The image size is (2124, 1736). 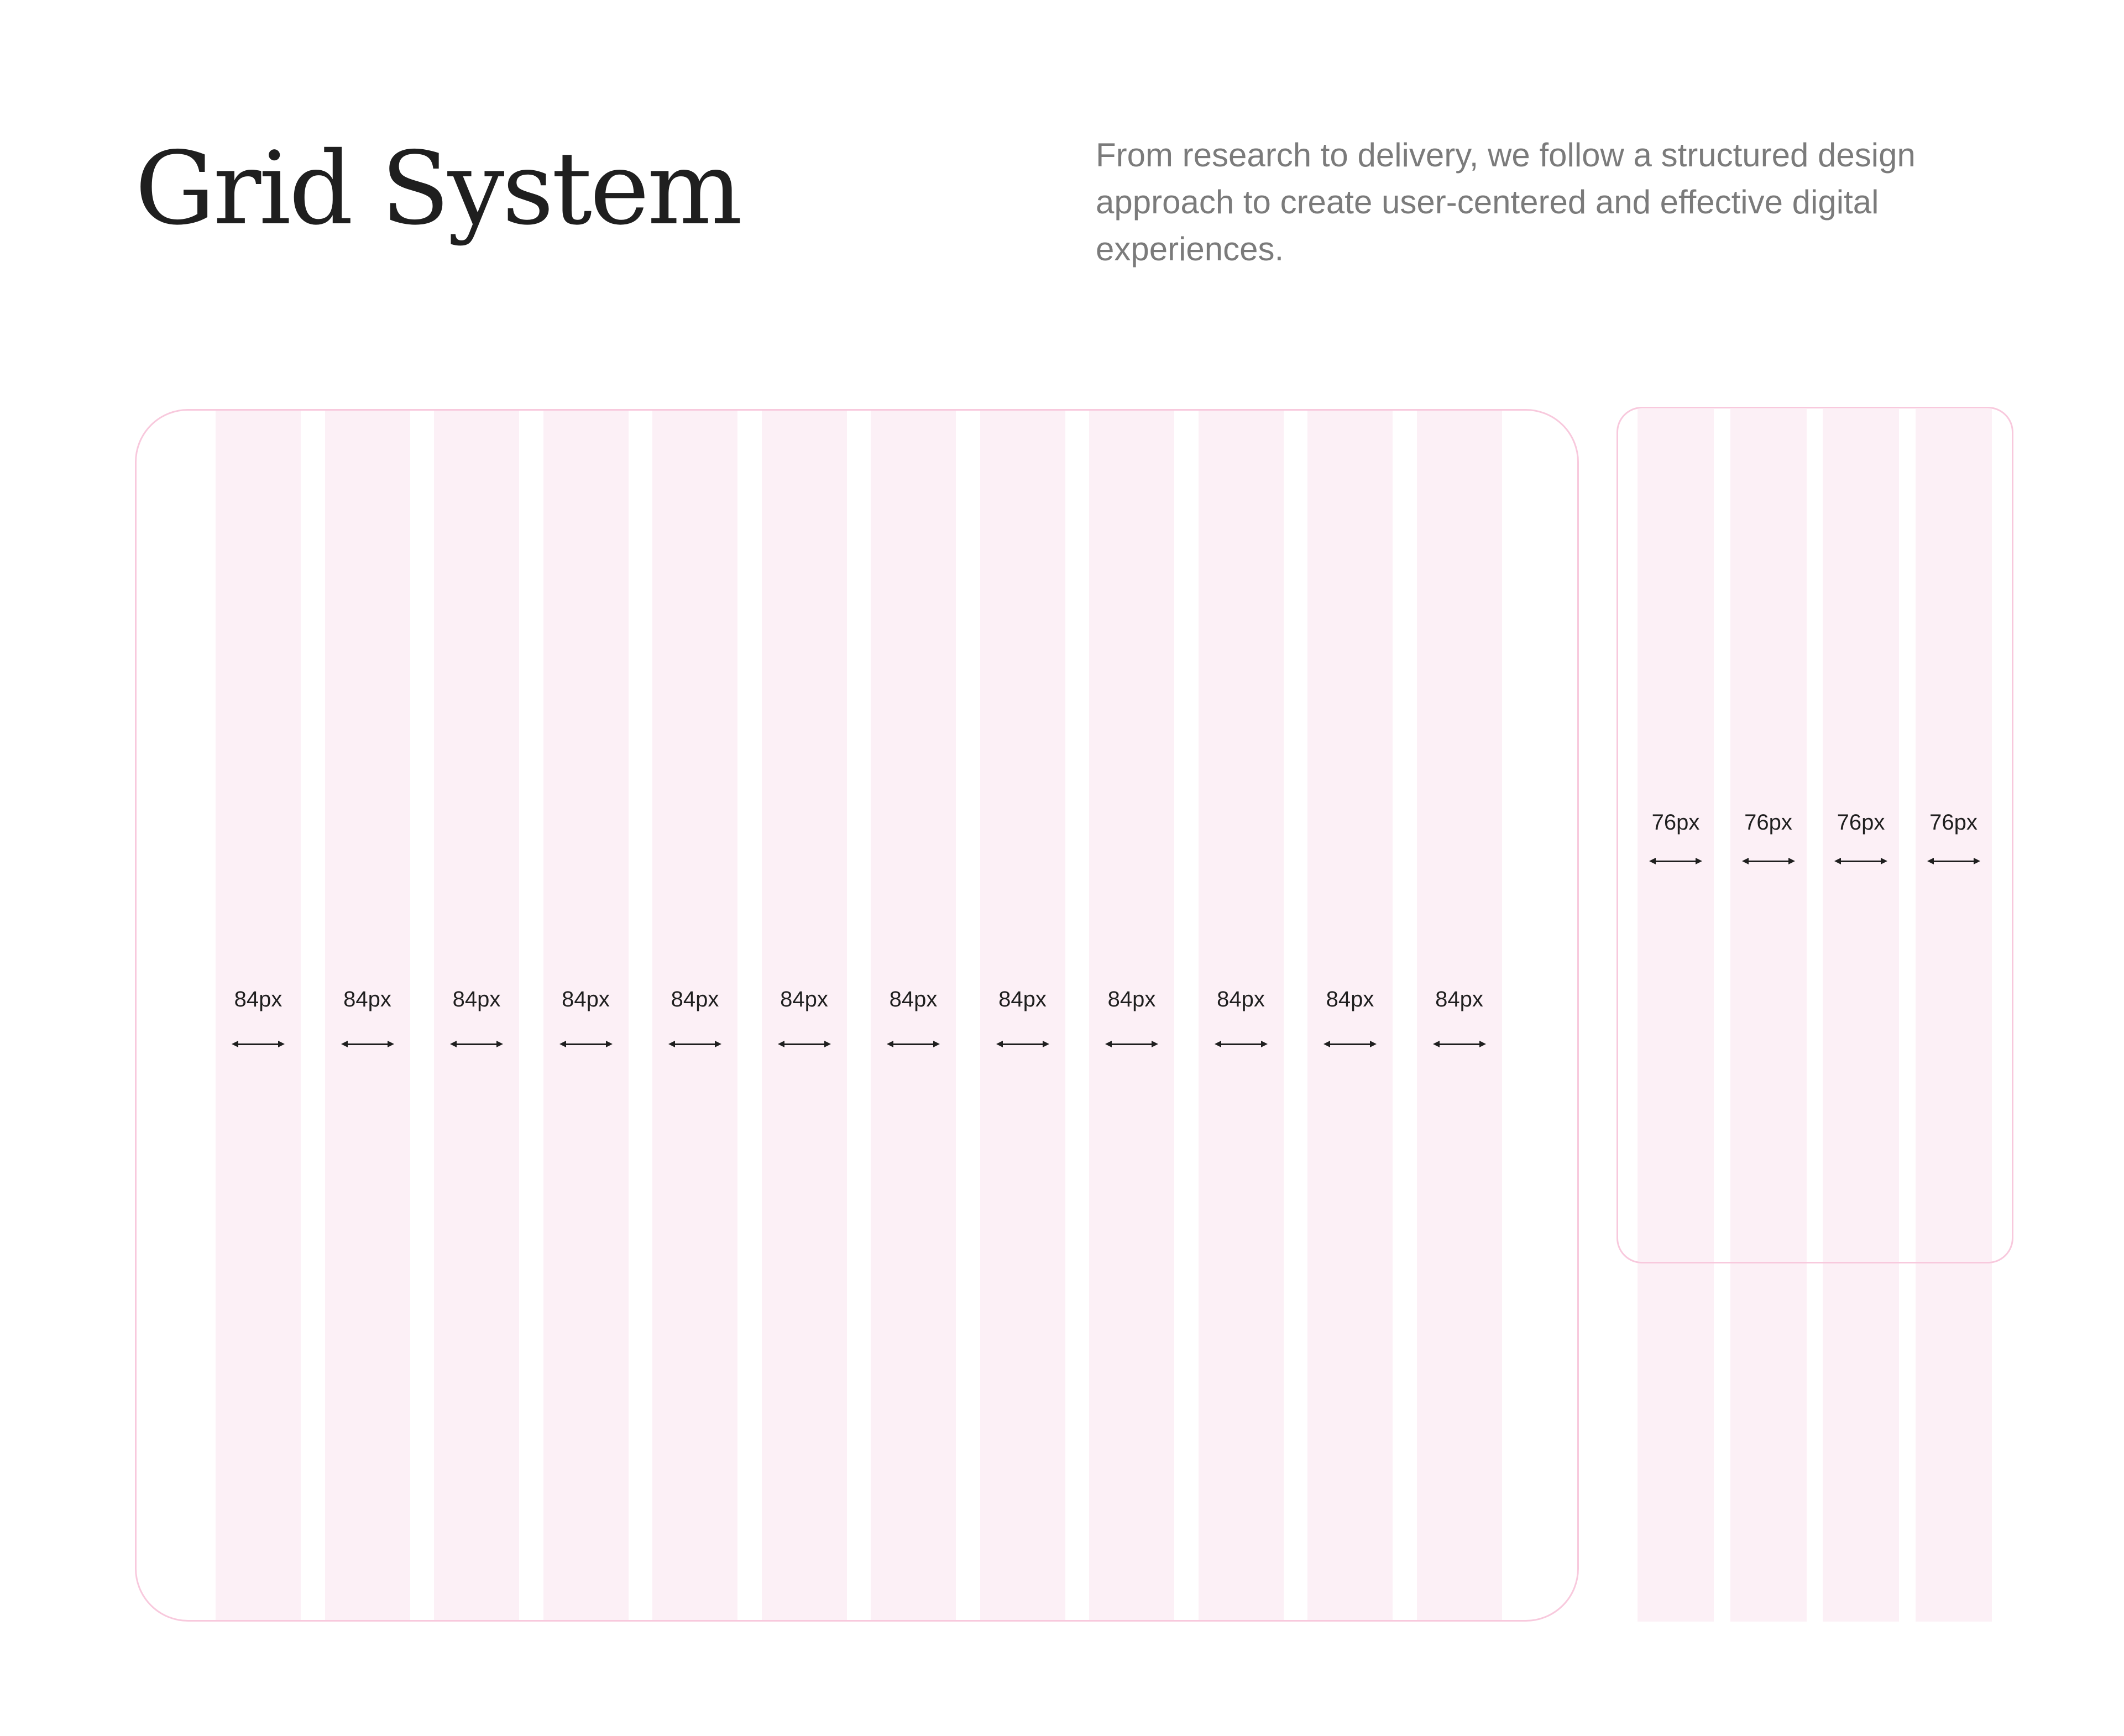 What do you see at coordinates (438, 189) in the screenshot?
I see `page-title: Grid System` at bounding box center [438, 189].